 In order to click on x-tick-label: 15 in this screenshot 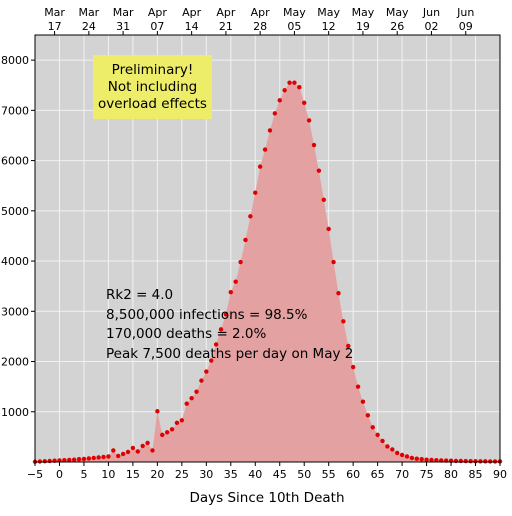, I will do `click(133, 474)`.